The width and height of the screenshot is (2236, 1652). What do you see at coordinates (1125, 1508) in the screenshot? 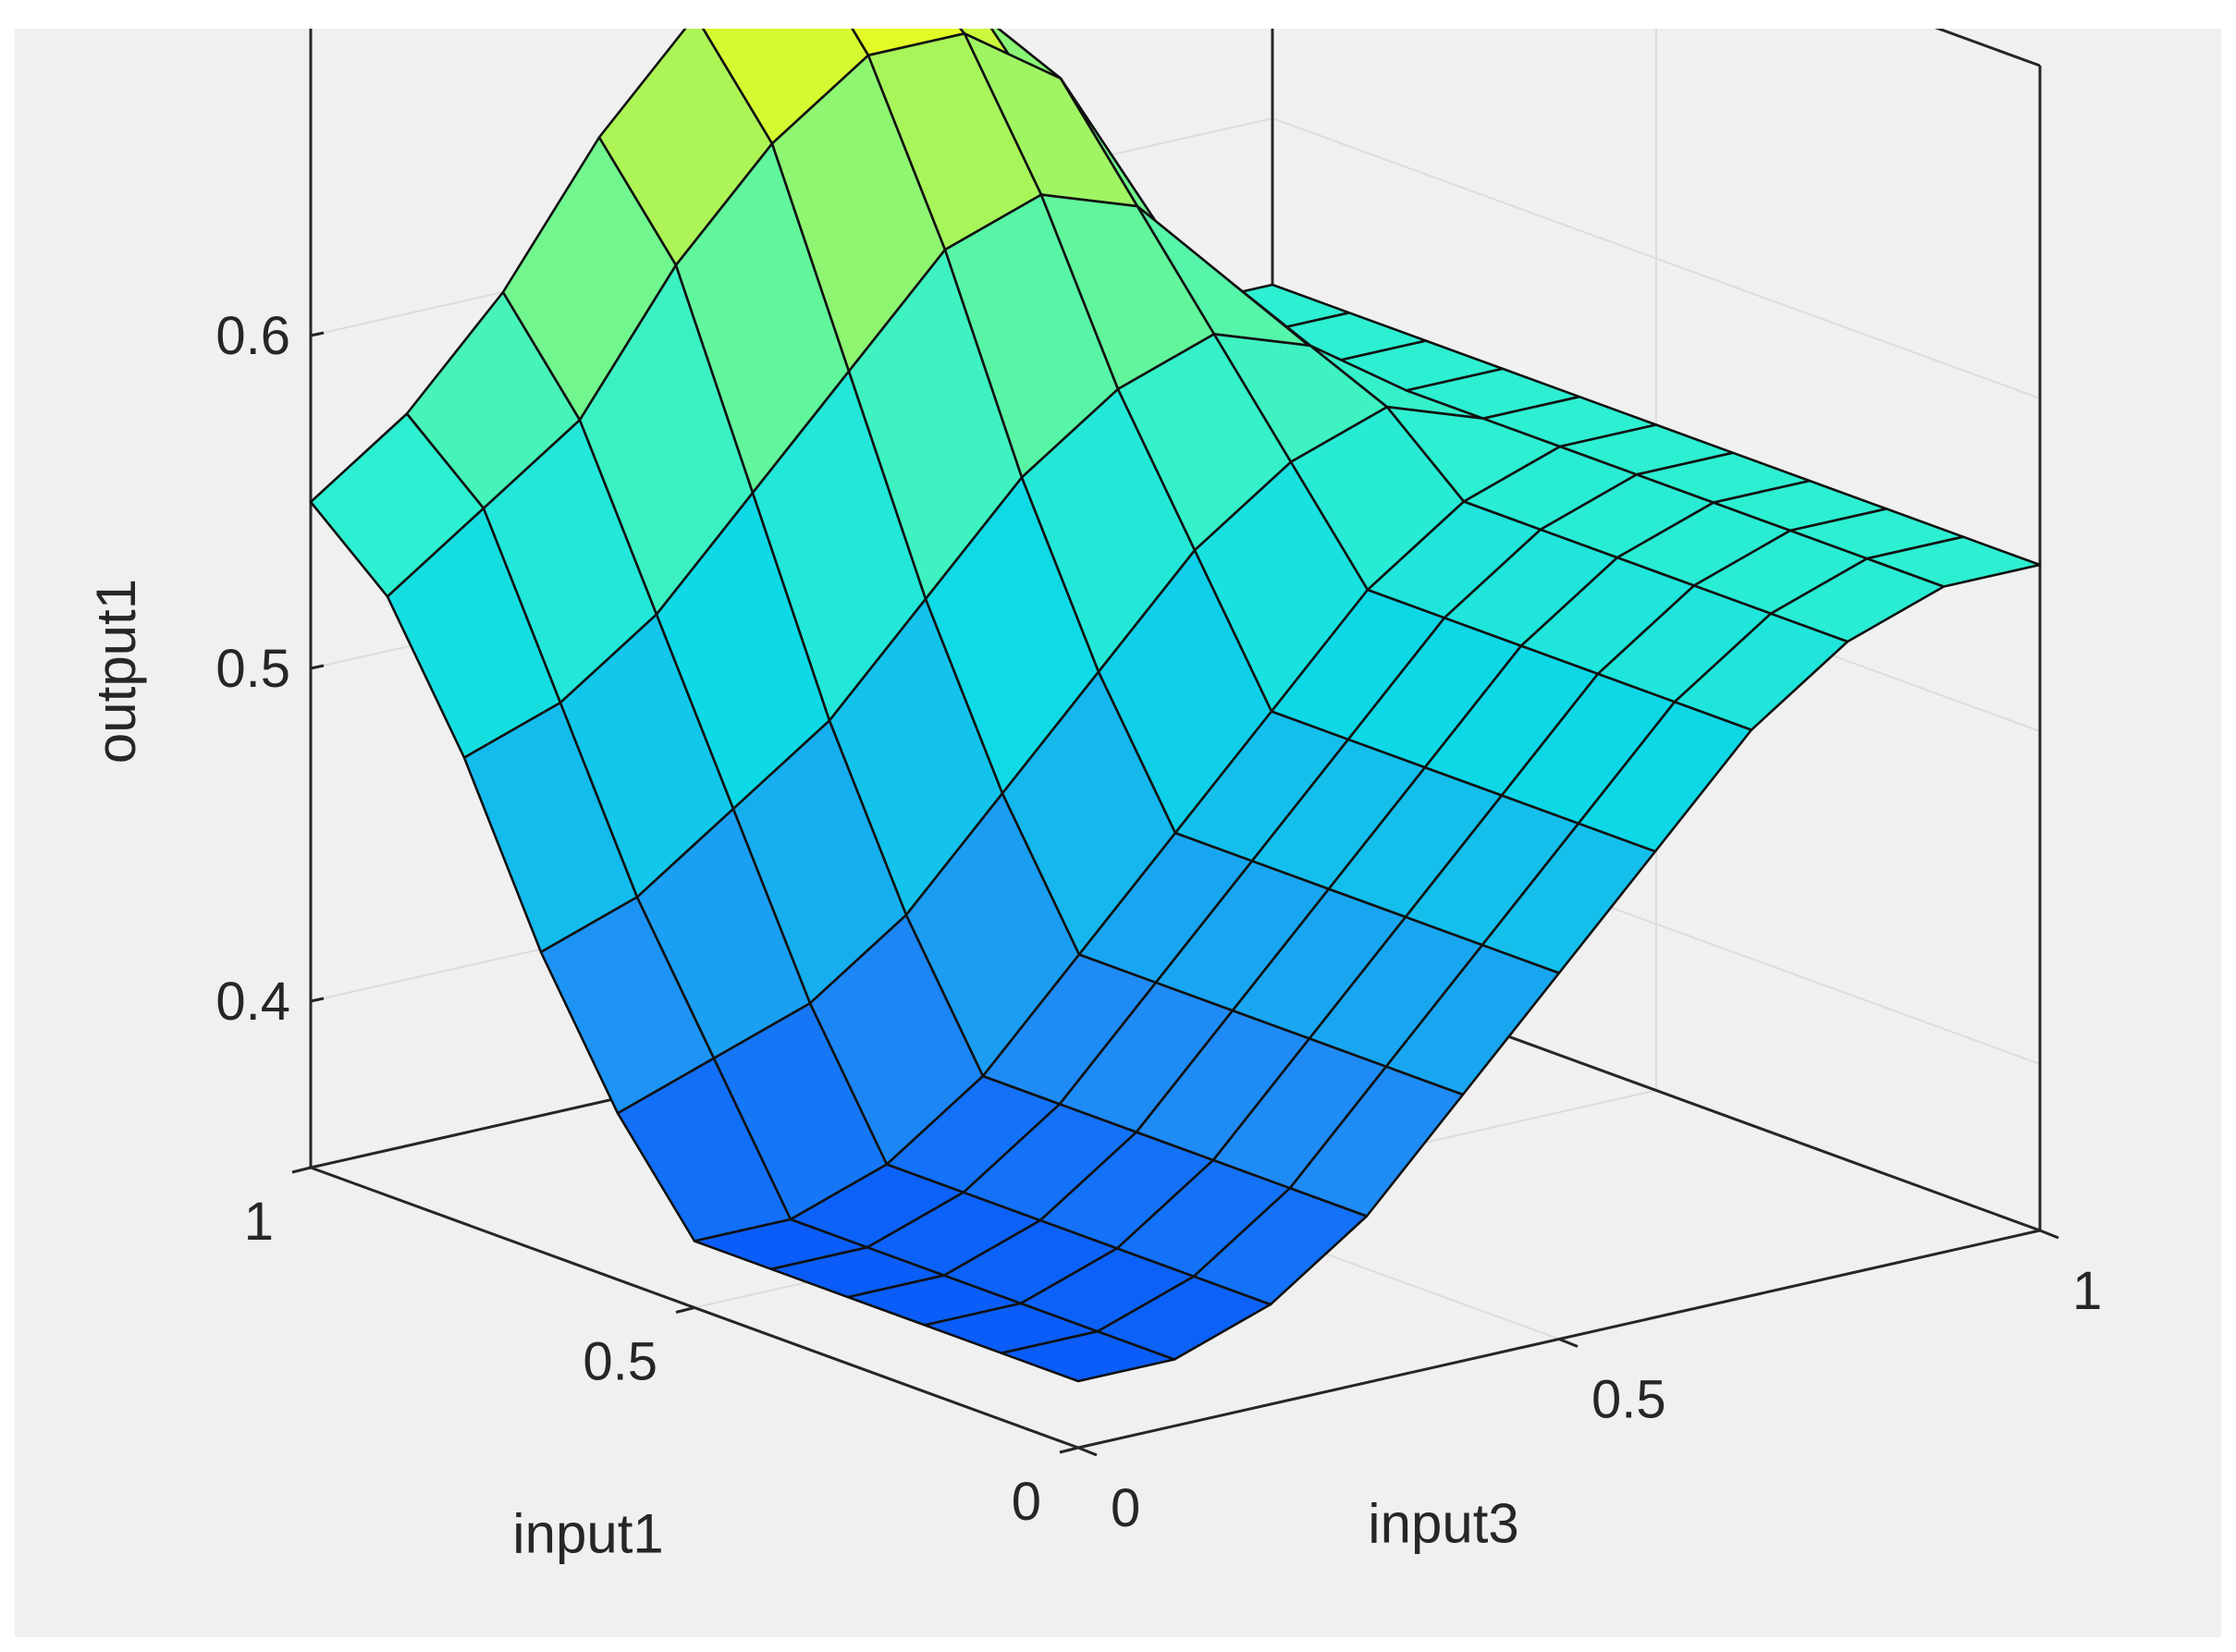
I see `x-tick-label-0: 0` at bounding box center [1125, 1508].